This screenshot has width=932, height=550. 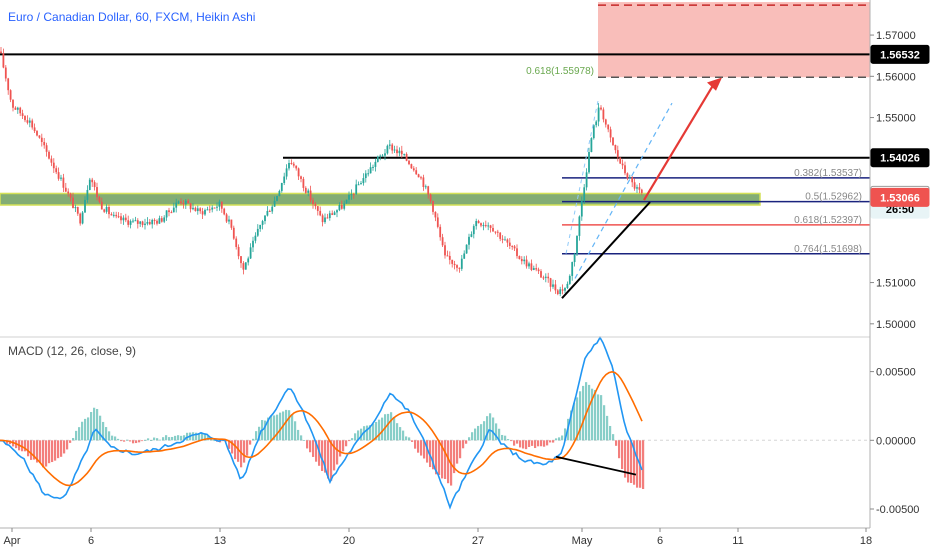 What do you see at coordinates (897, 510) in the screenshot?
I see `macd-tick-label: -0.00500` at bounding box center [897, 510].